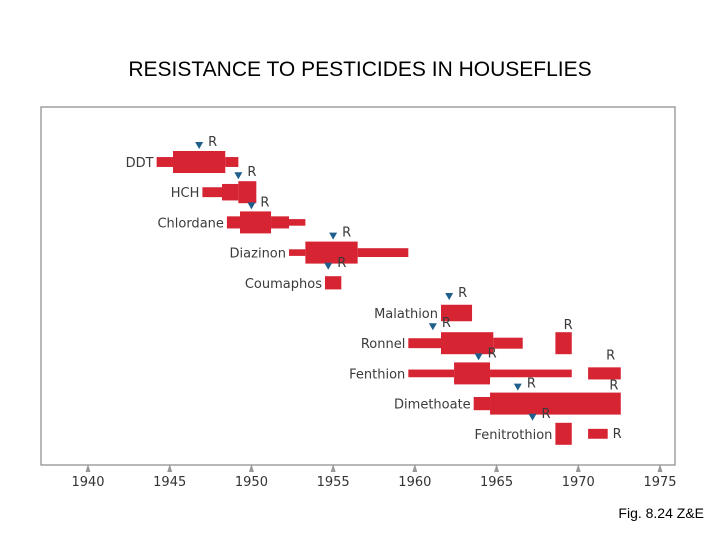 This screenshot has height=540, width=720. I want to click on bar-segment-malathion, so click(457, 313).